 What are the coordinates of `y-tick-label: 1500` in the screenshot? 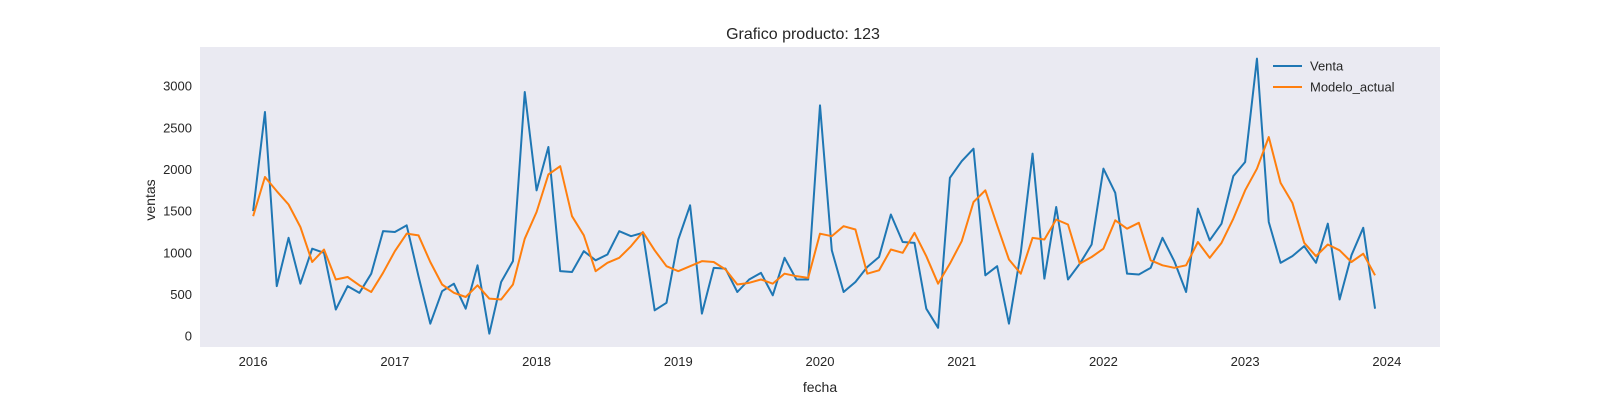 It's located at (177, 211).